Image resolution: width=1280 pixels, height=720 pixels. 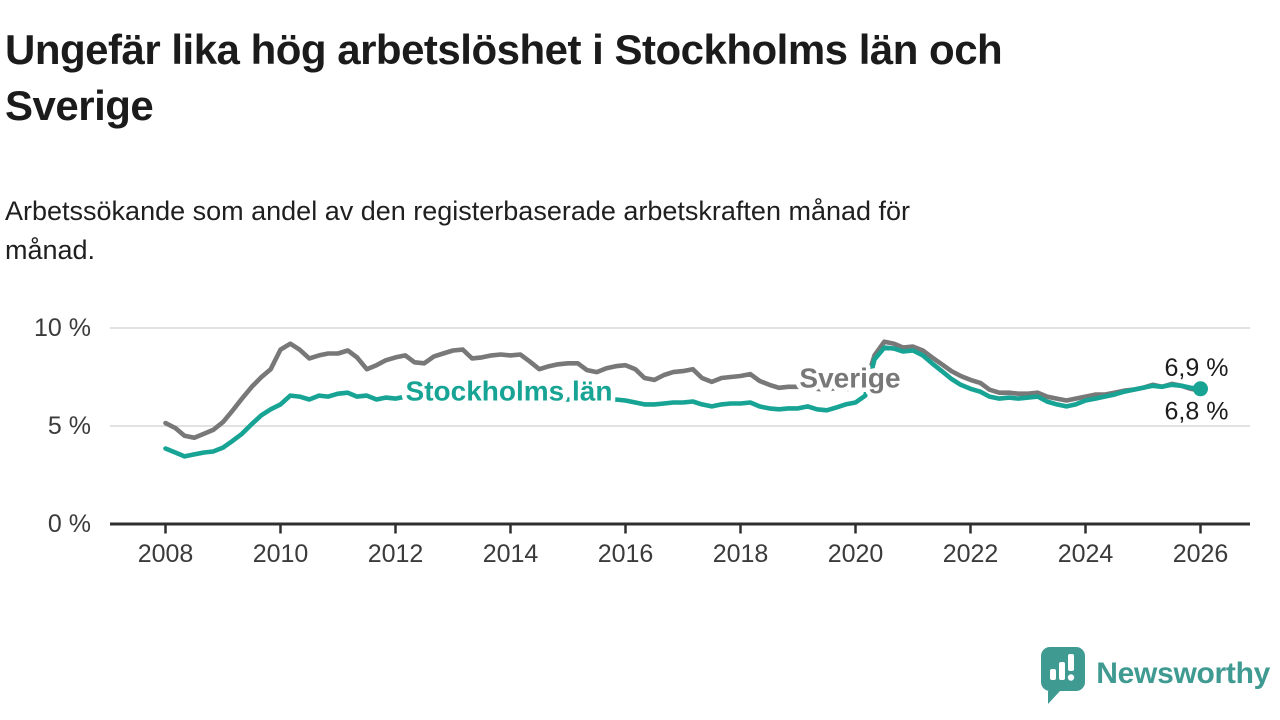 What do you see at coordinates (683, 390) in the screenshot?
I see `series-line-sverige` at bounding box center [683, 390].